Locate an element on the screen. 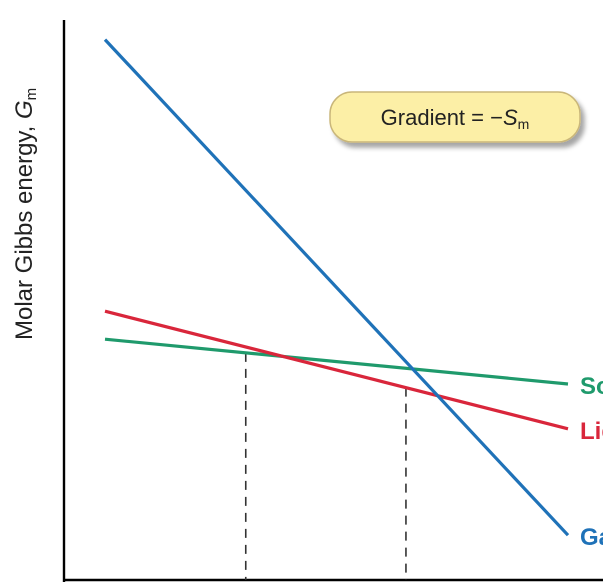 The image size is (603, 585). gradient-annotation: Gradient = −Sm is located at coordinates (455, 117).